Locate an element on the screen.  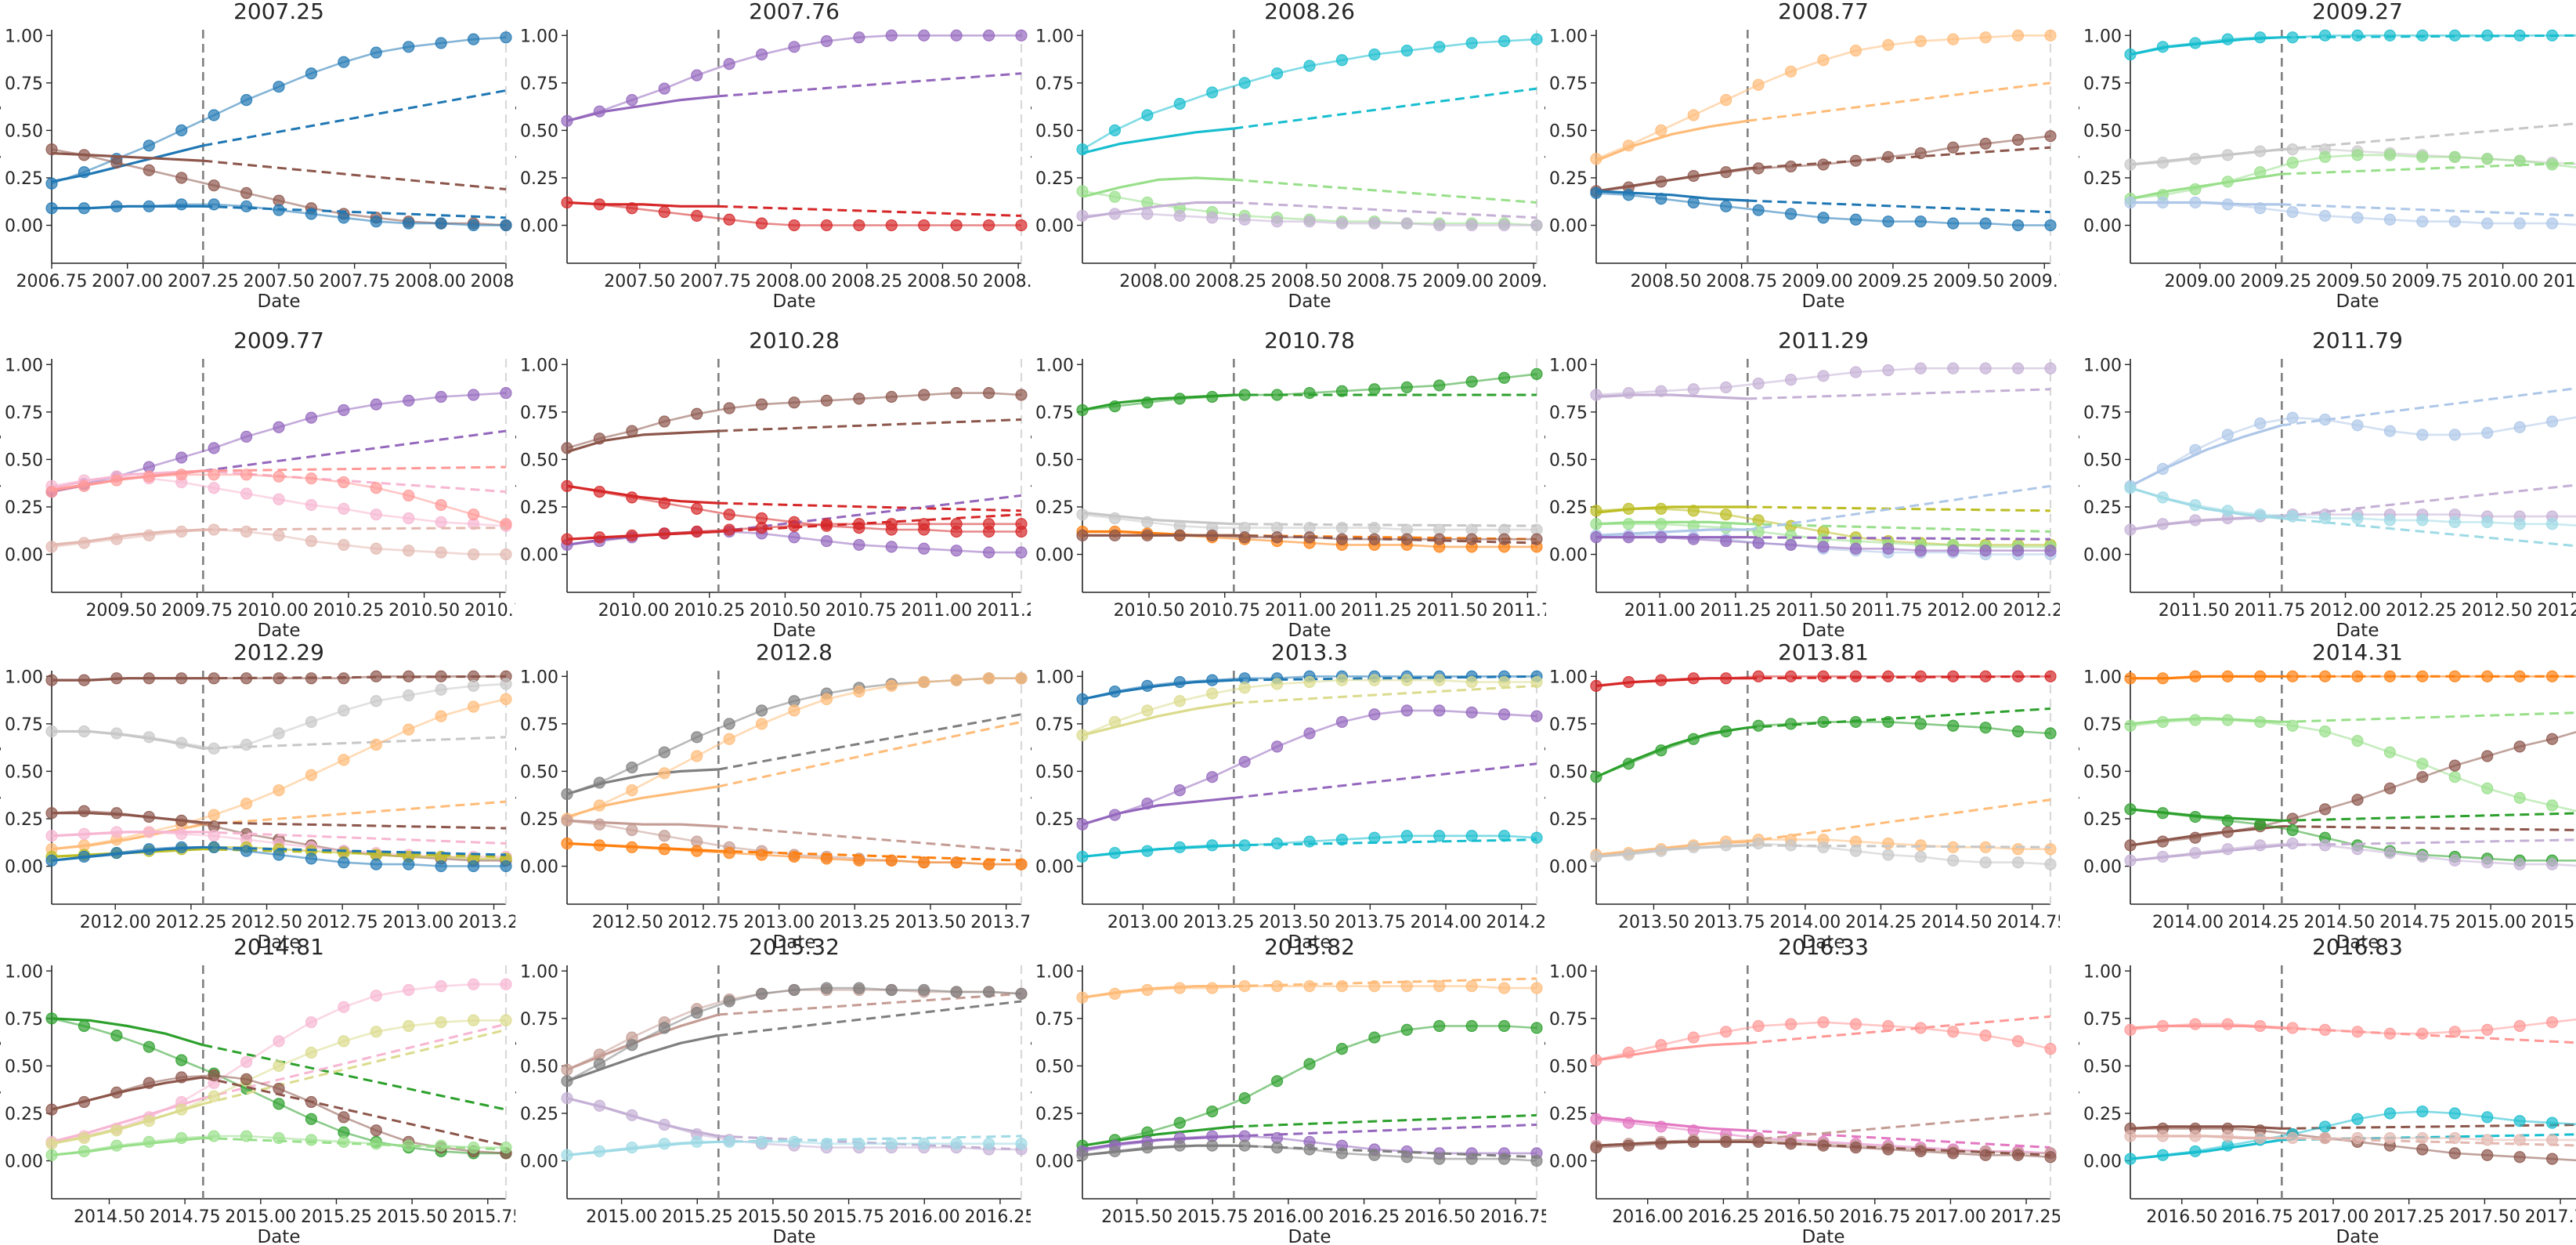
x-tick-label: 2013.75 is located at coordinates (1370, 922).